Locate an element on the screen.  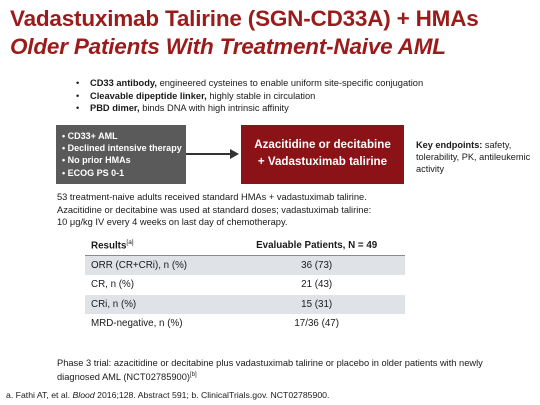
criteria-item: • CD33+ AML is located at coordinates (90, 136).